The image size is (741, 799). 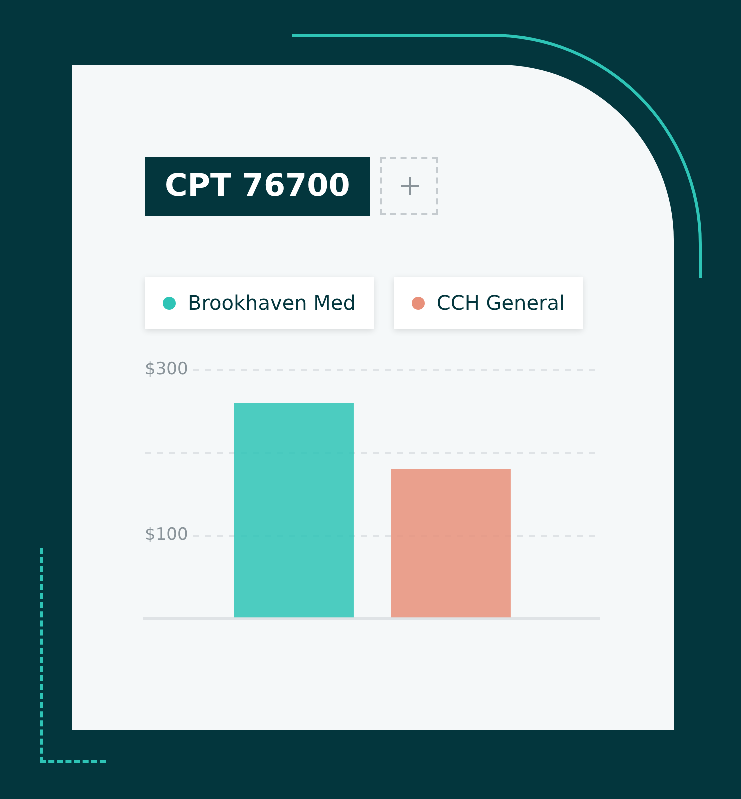 I want to click on legend-label: CCH General, so click(x=501, y=303).